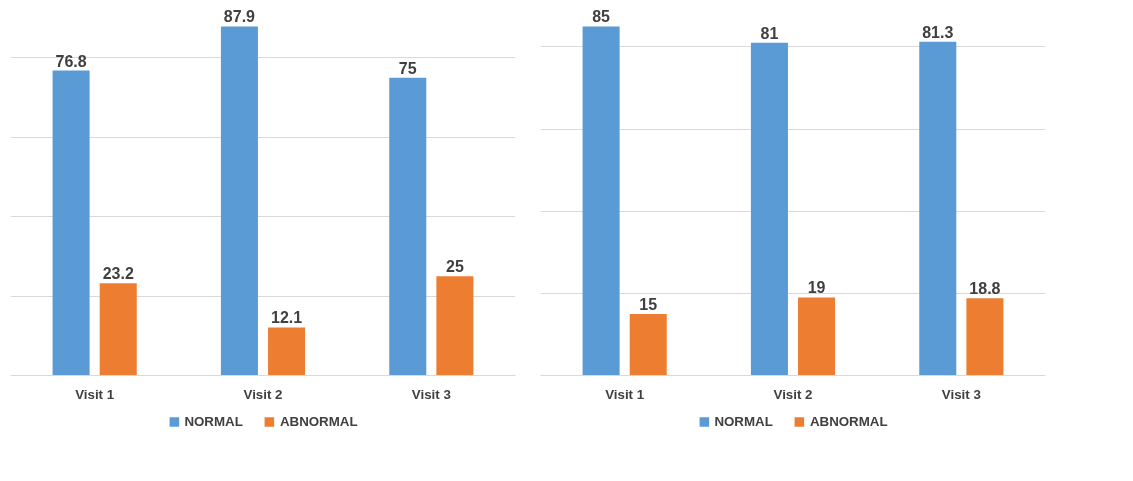 The width and height of the screenshot is (1133, 481). I want to click on data-label: 76.8, so click(71, 61).